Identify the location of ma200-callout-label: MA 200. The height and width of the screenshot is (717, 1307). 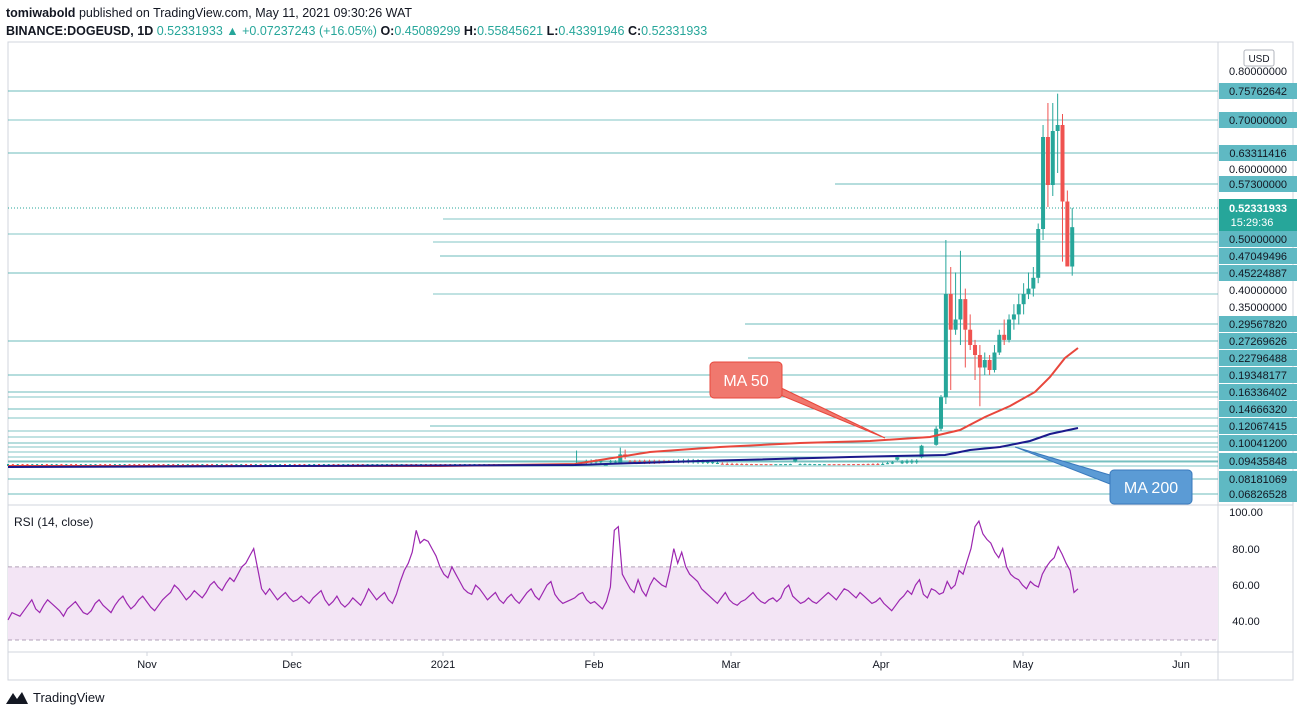
(1151, 488).